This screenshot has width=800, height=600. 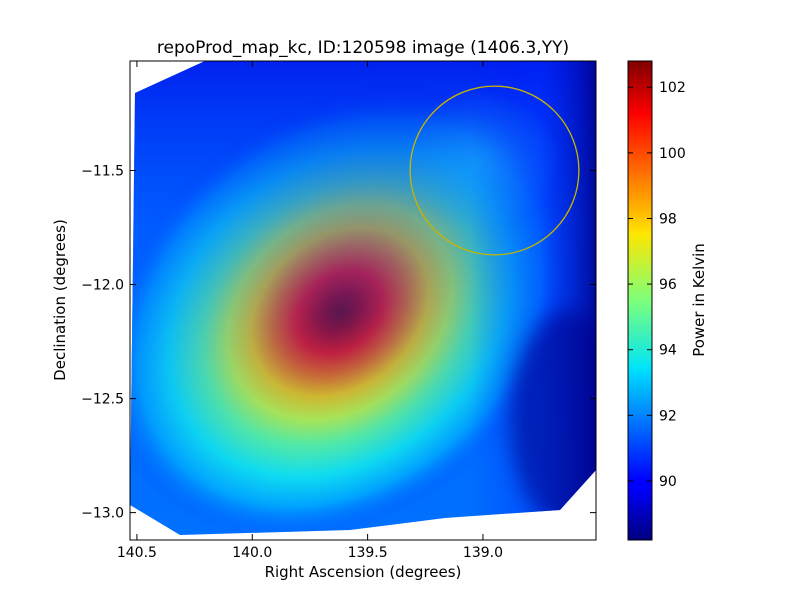 What do you see at coordinates (60, 300) in the screenshot?
I see `y-axis-label: Declination (degrees)` at bounding box center [60, 300].